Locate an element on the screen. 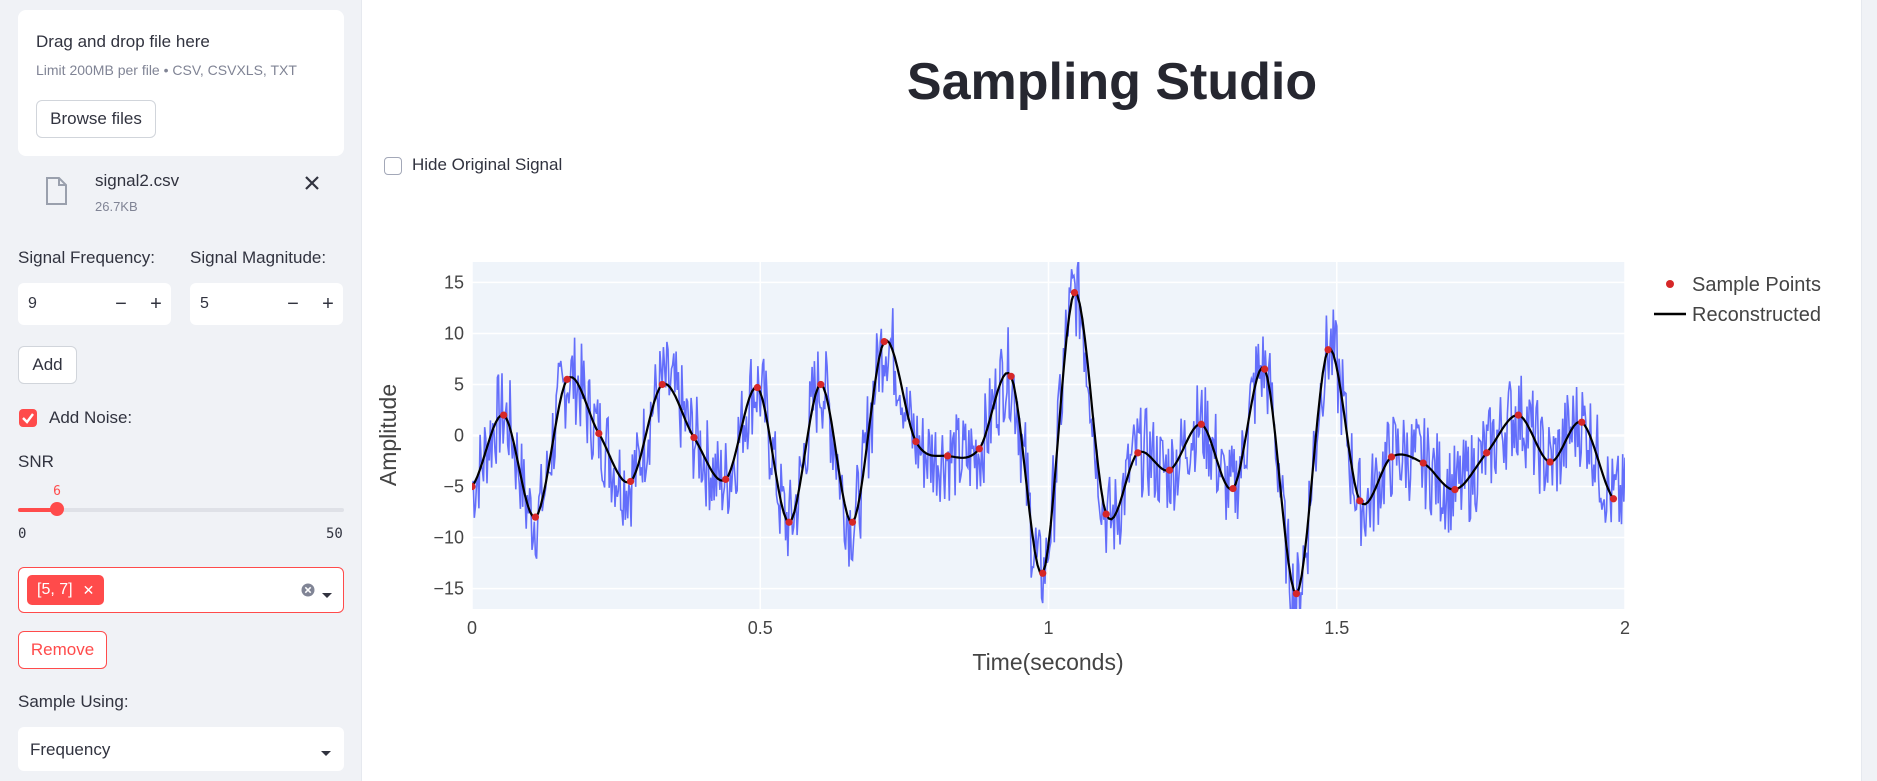  dropzone-title: Drag and drop file here is located at coordinates (123, 41).